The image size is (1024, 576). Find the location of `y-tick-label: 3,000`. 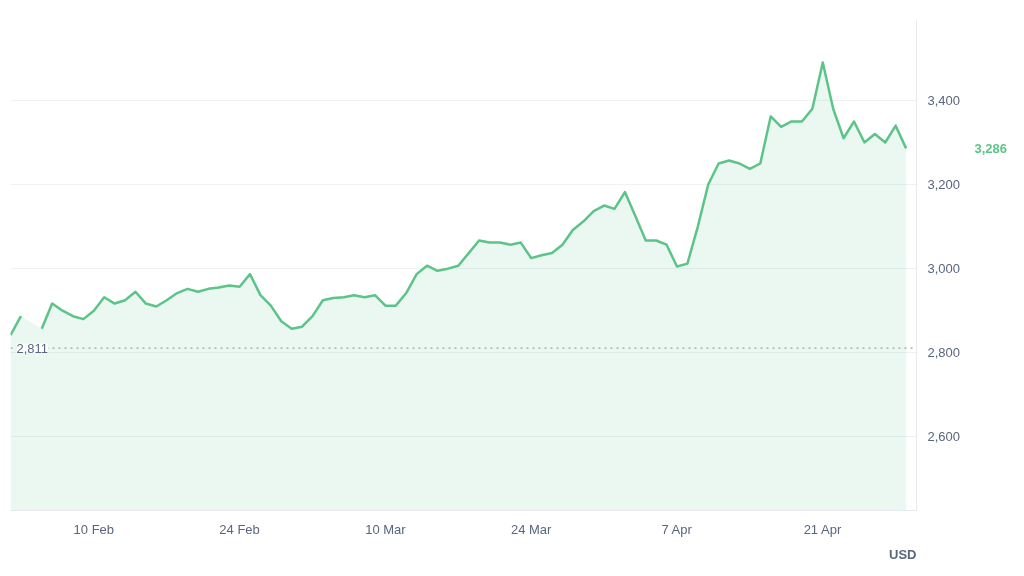

y-tick-label: 3,000 is located at coordinates (944, 269).